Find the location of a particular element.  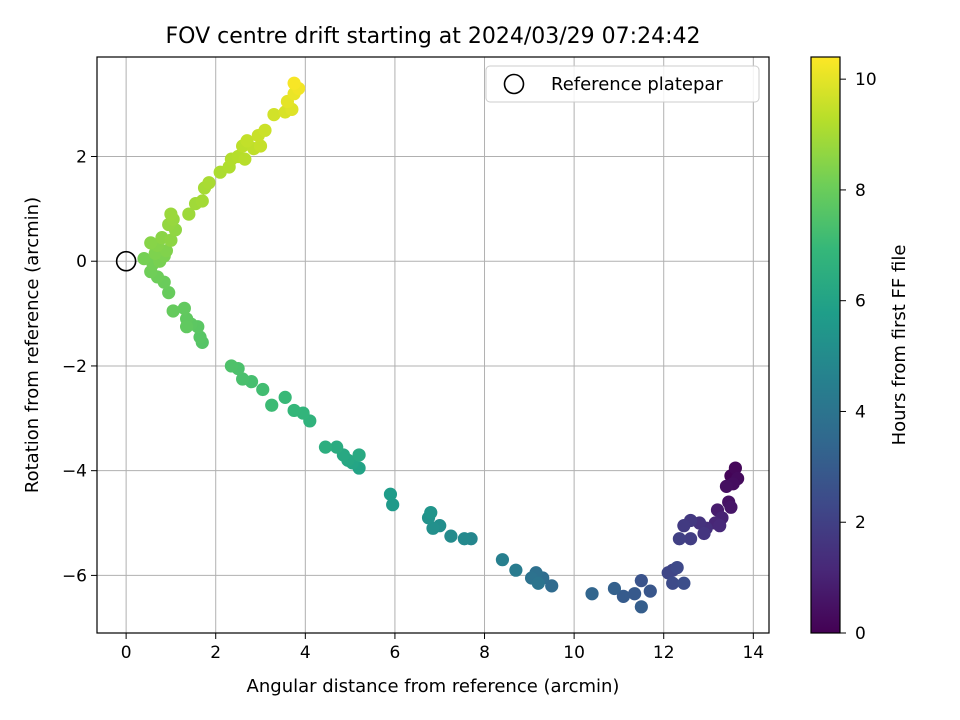

legend: Reference platepar is located at coordinates (622, 84).